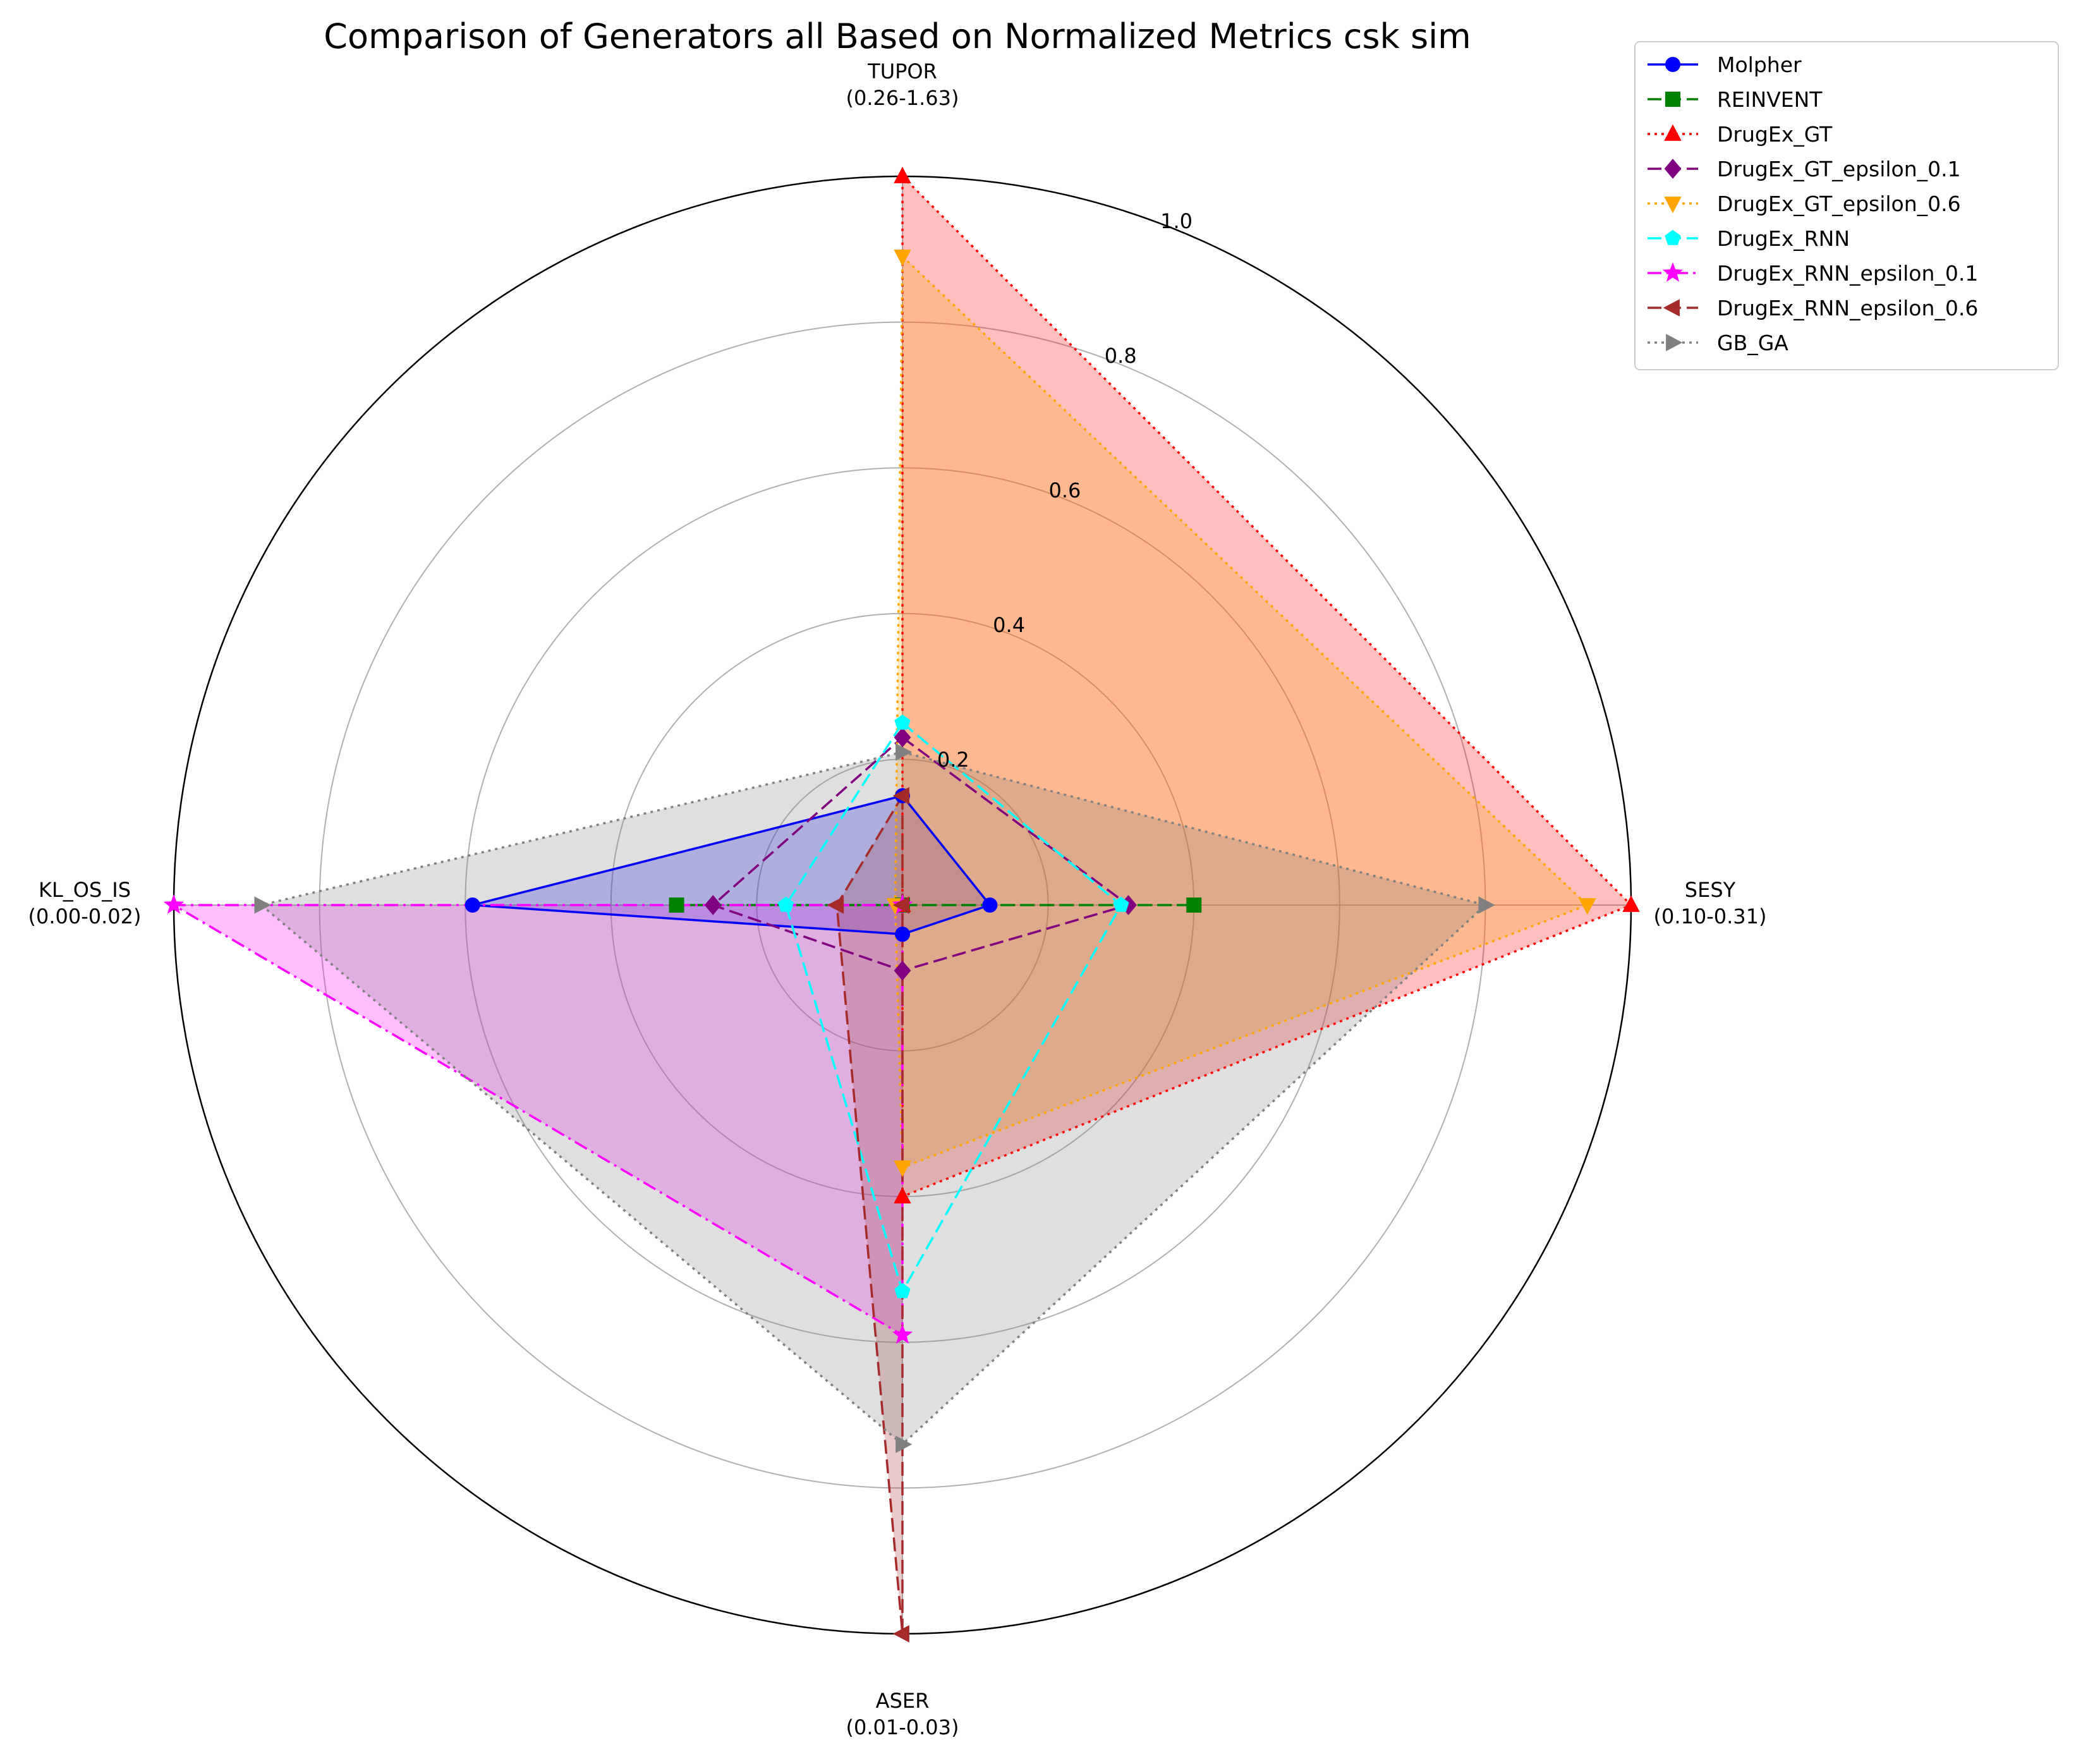  Describe the element at coordinates (1775, 134) in the screenshot. I see `legend-entry: DrugEx_GT` at that location.